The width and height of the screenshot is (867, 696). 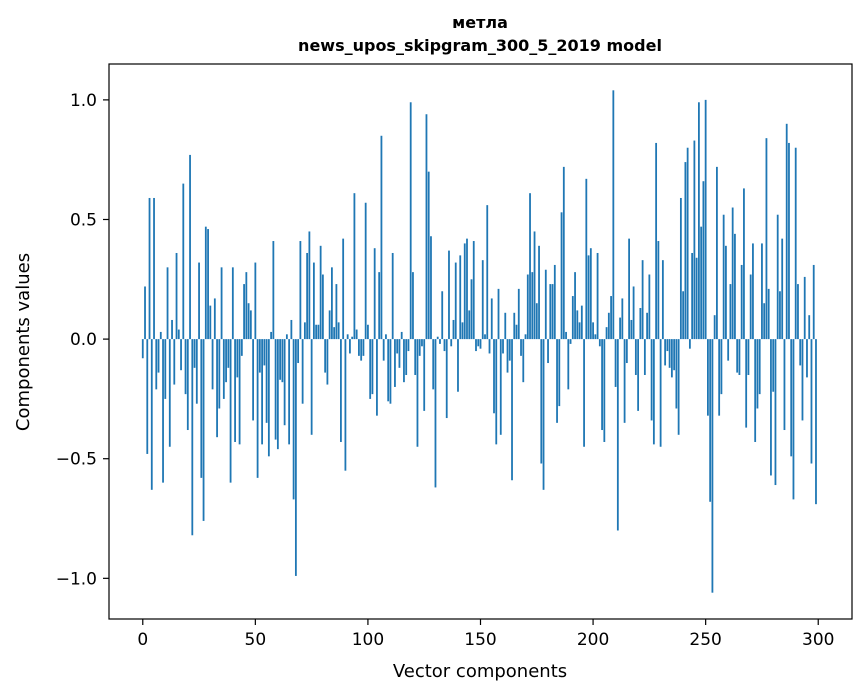 What do you see at coordinates (818, 640) in the screenshot?
I see `x-tick-label: 300` at bounding box center [818, 640].